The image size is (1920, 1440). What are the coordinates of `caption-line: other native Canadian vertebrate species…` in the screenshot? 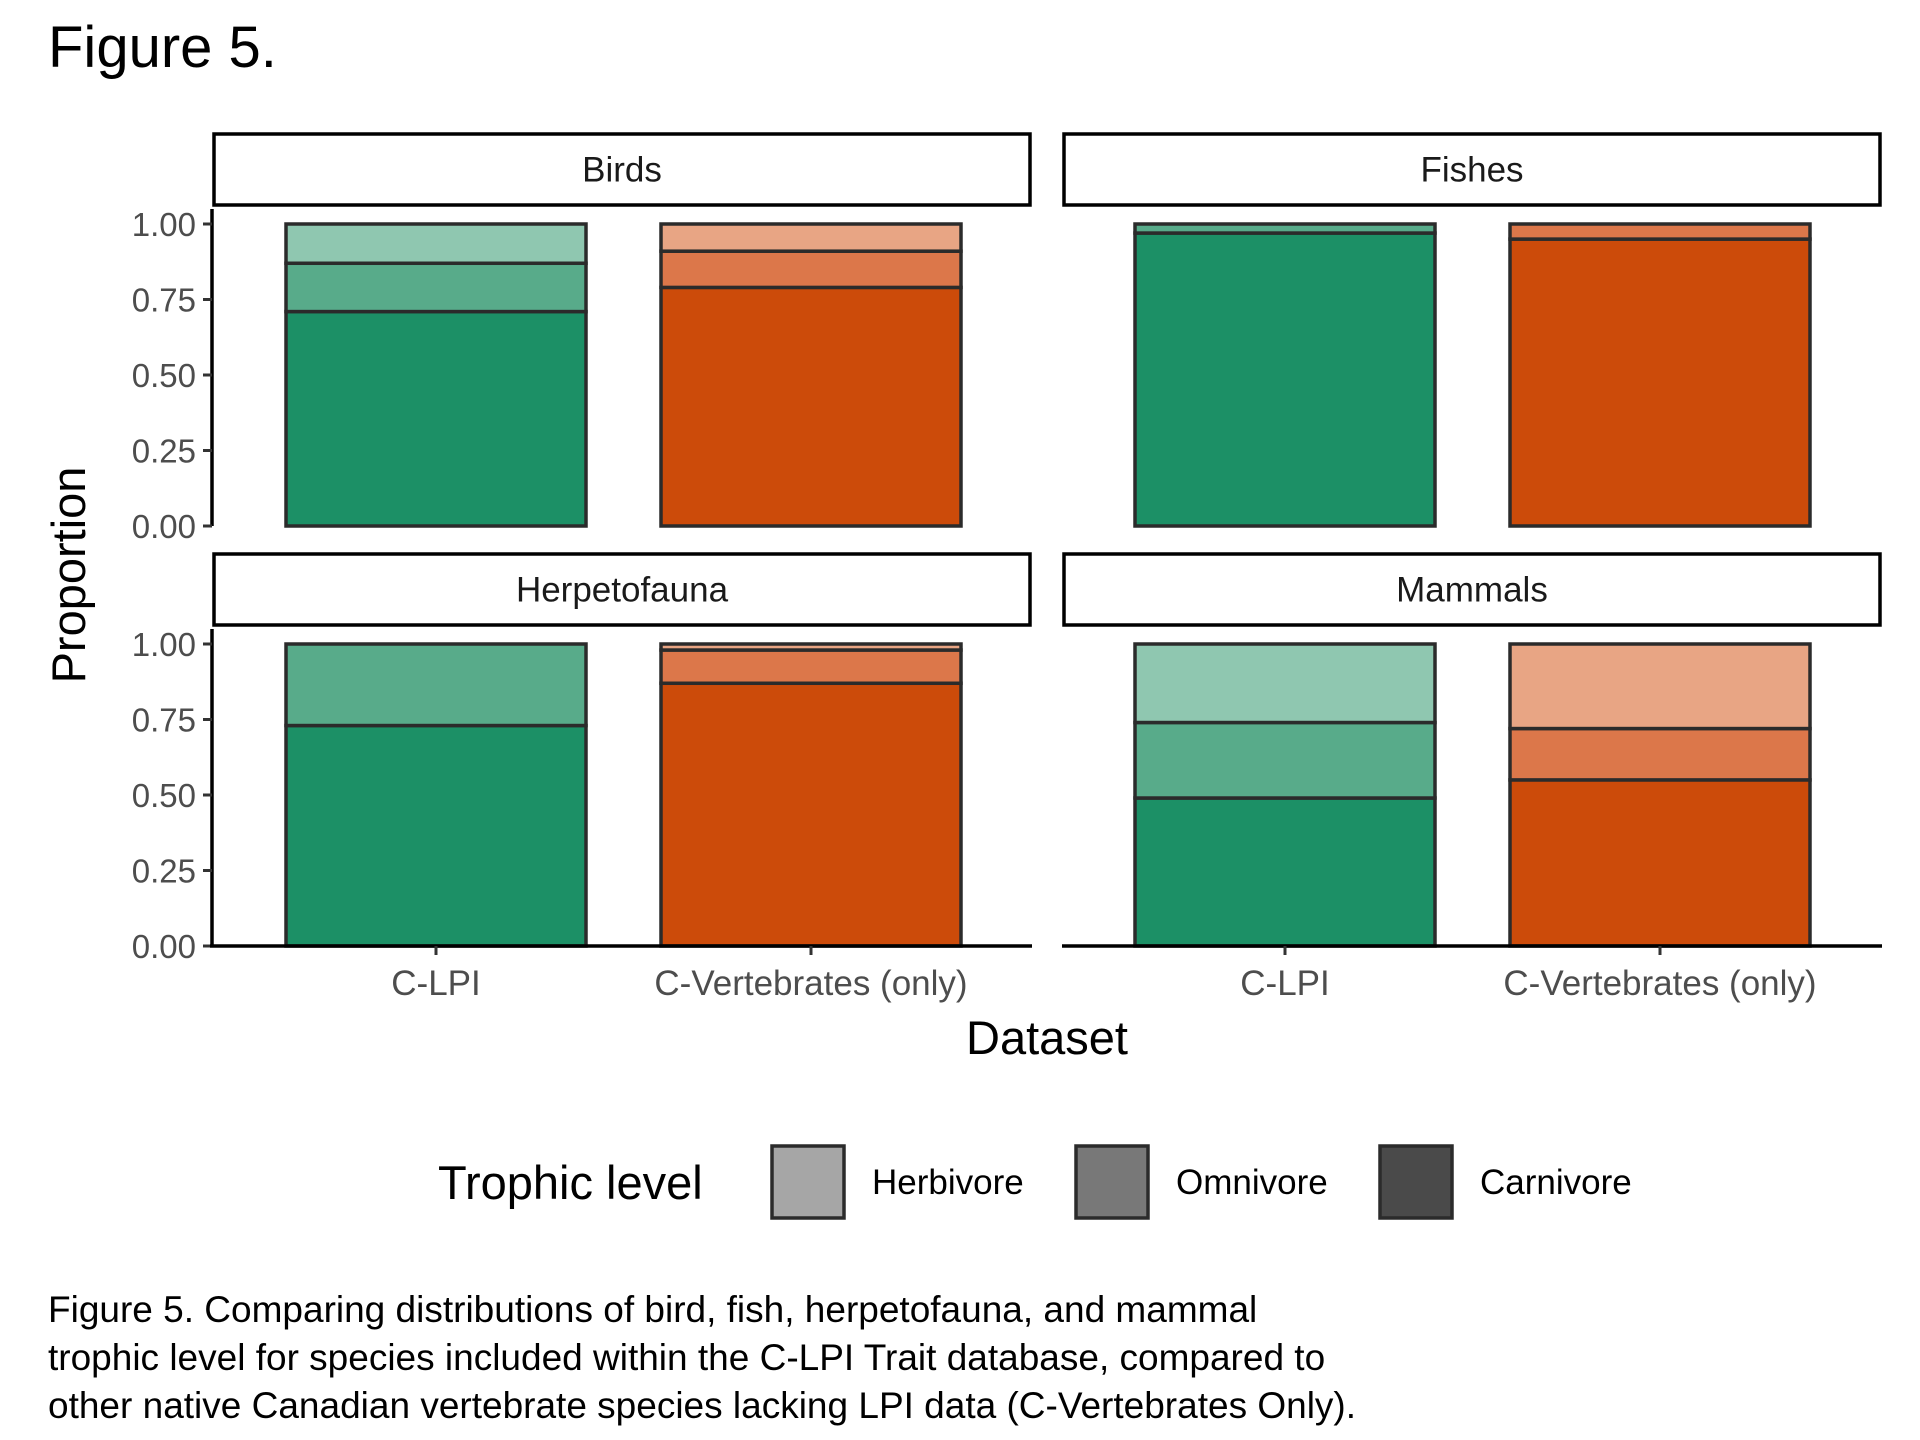 It's located at (702, 1405).